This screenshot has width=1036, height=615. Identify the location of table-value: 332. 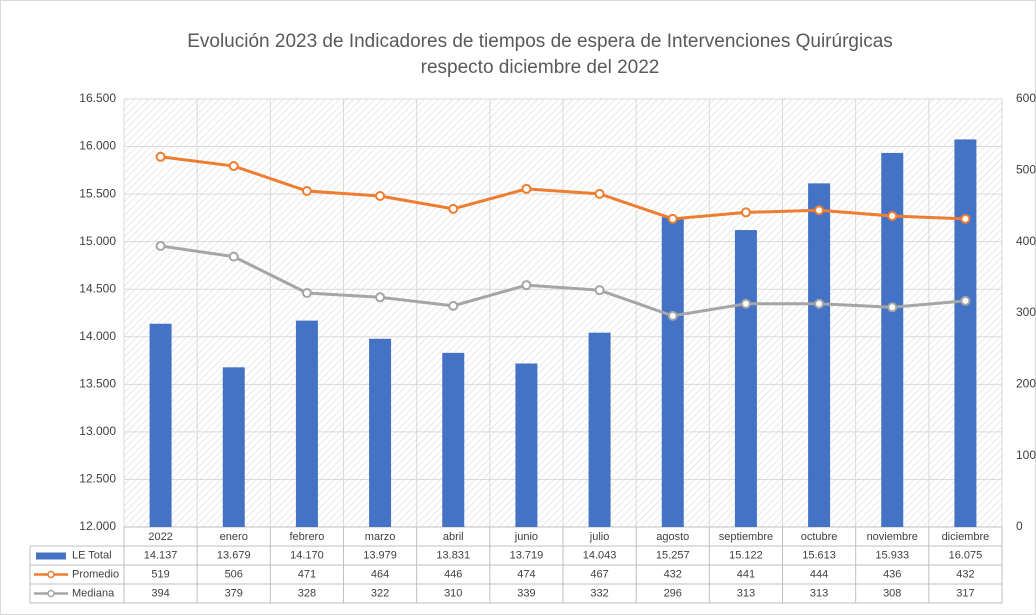
(599, 593).